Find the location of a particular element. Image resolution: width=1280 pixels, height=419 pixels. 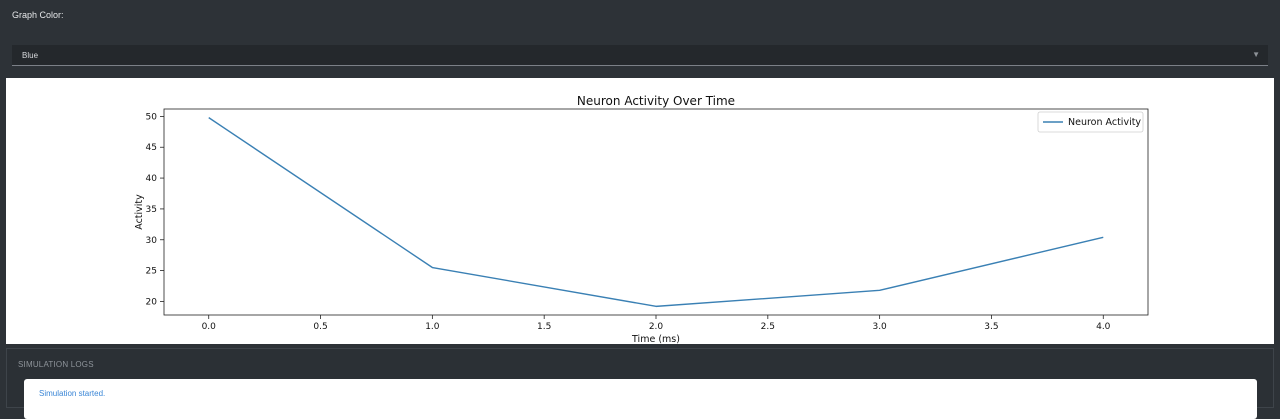

graph-color-select-value: Blue is located at coordinates (30, 55).